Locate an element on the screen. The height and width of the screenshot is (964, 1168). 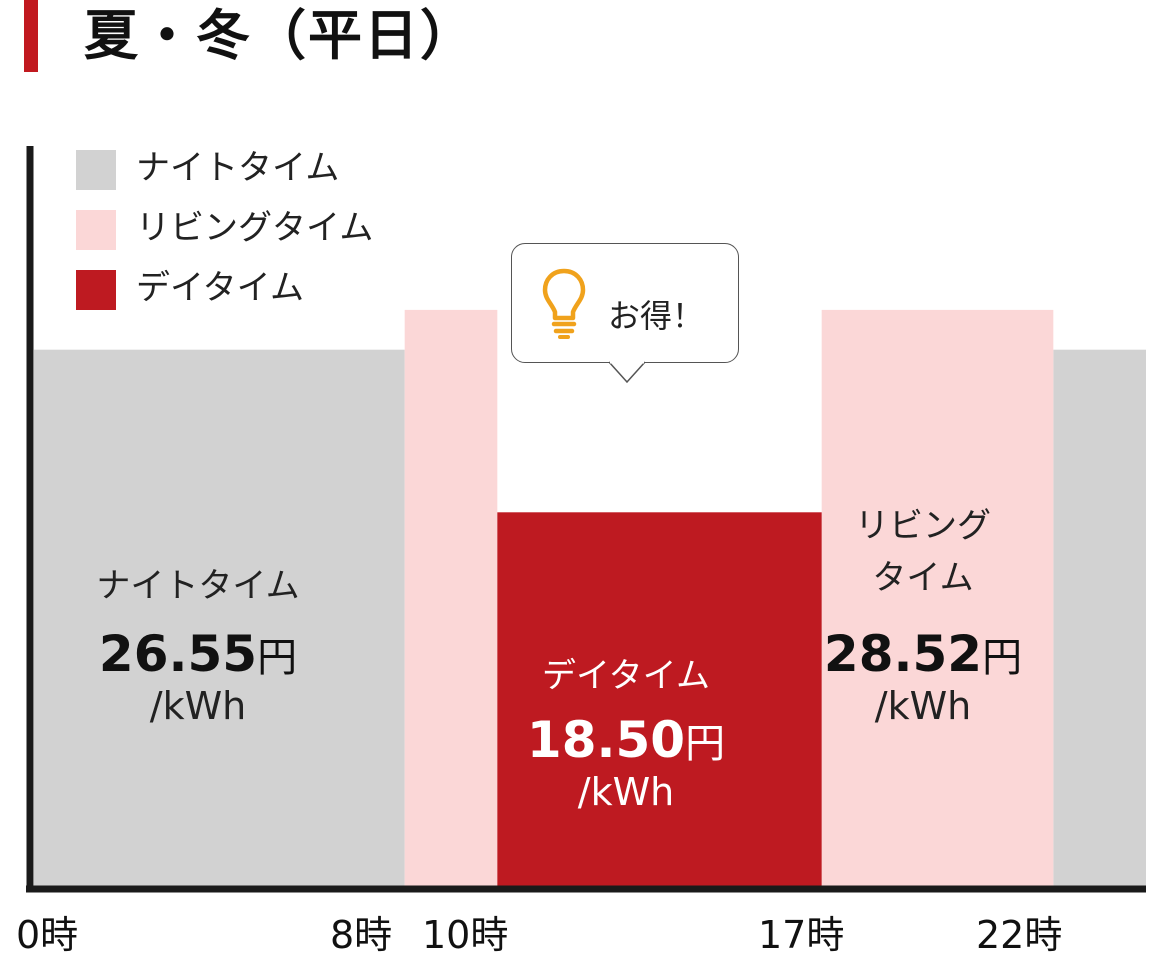
living-band-price: 28.52円 is located at coordinates (923, 656).